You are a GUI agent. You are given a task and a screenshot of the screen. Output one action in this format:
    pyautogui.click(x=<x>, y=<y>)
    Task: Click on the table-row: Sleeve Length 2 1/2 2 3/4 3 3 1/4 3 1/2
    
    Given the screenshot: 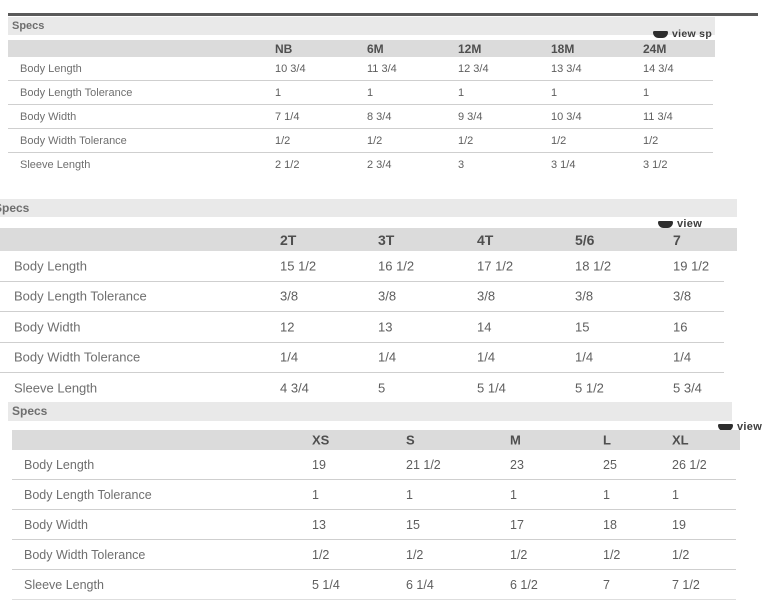 What is the action you would take?
    pyautogui.click(x=360, y=164)
    